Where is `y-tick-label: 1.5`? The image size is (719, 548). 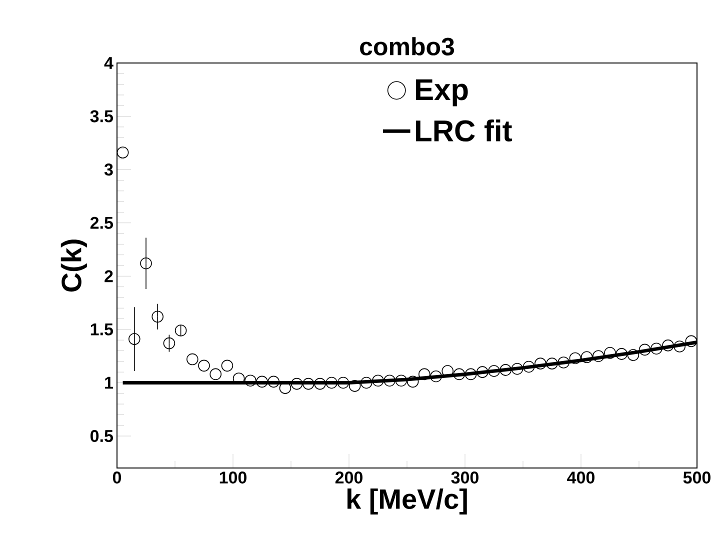
y-tick-label: 1.5 is located at coordinates (101, 330).